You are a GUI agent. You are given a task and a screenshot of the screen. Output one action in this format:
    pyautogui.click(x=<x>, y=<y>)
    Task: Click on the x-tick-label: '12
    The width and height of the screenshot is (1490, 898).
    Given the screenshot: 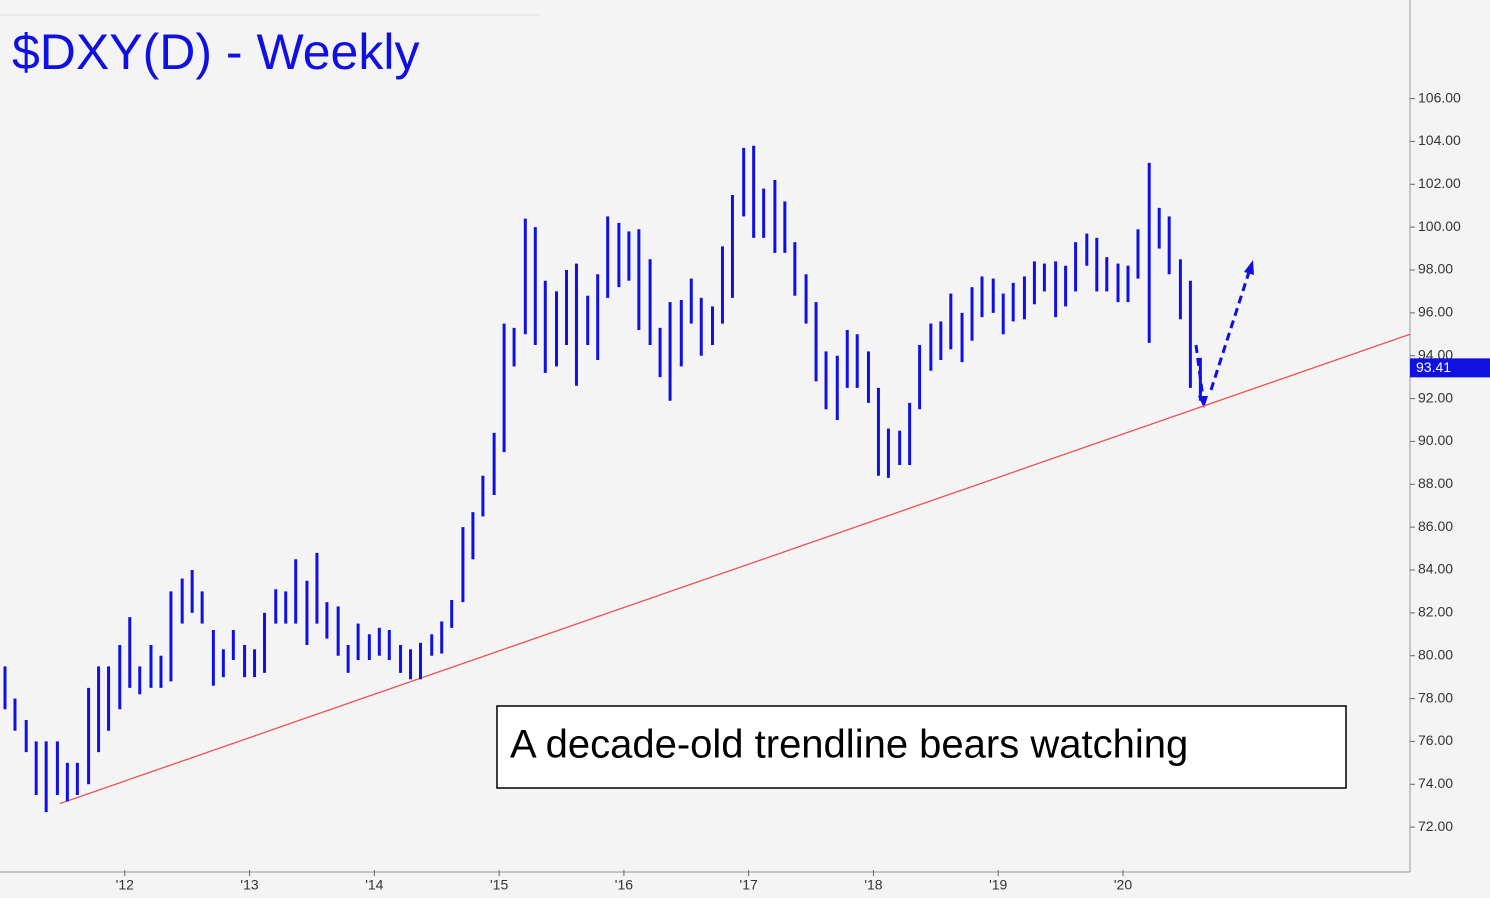 What is the action you would take?
    pyautogui.click(x=125, y=885)
    